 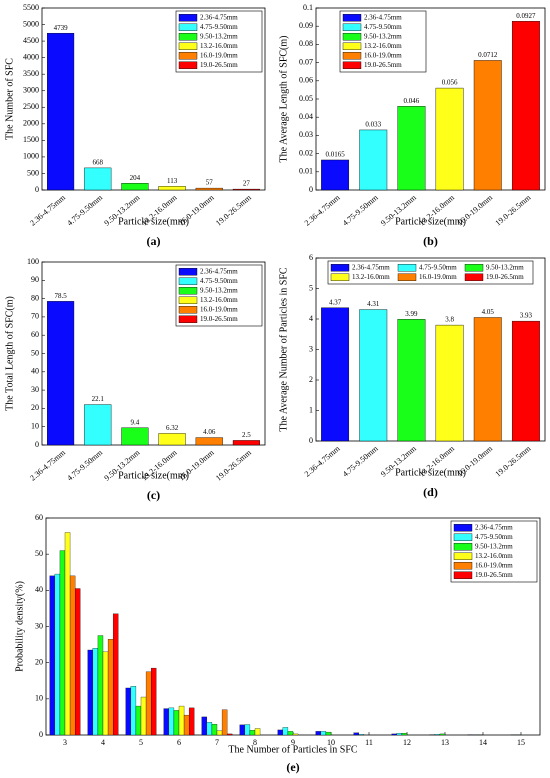 I want to click on y-tick-label: 2, so click(x=311, y=379).